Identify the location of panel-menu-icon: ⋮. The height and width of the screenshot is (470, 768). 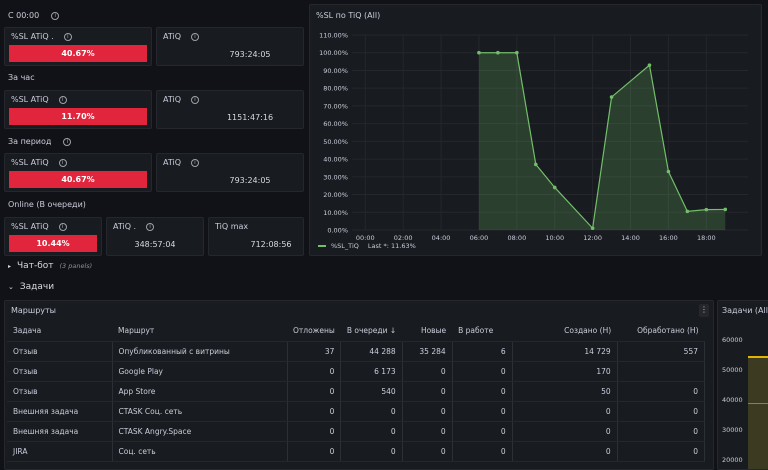
(704, 310).